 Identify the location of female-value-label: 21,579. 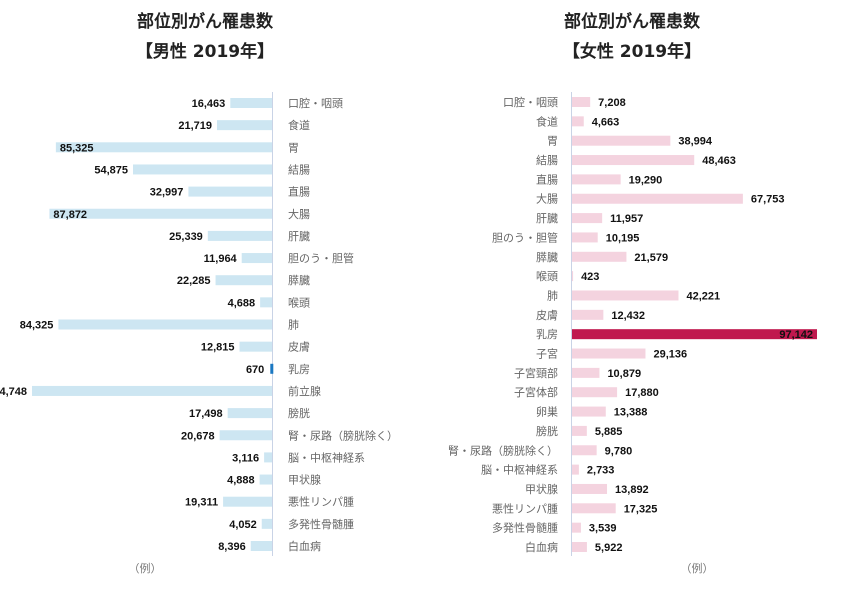
(651, 258).